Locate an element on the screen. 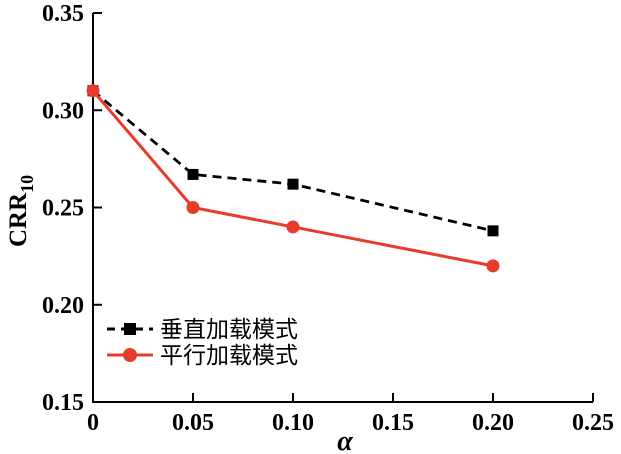 The width and height of the screenshot is (621, 454). x-axis-title: α is located at coordinates (345, 440).